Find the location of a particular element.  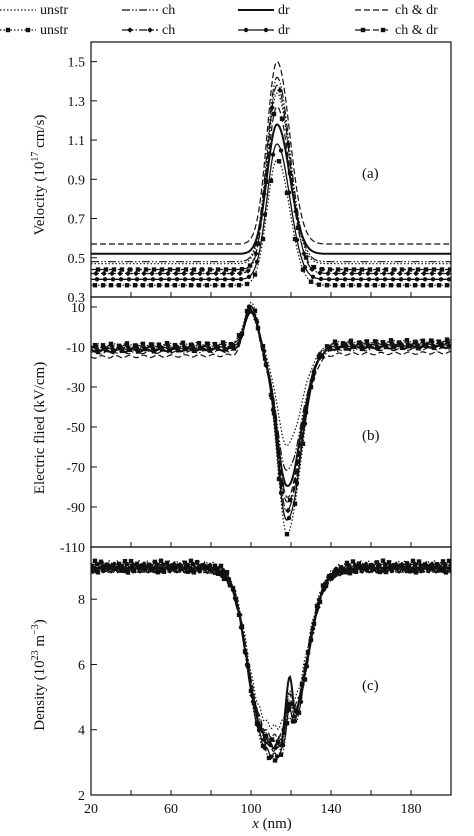

y-tick-label: 2 is located at coordinates (81, 796).